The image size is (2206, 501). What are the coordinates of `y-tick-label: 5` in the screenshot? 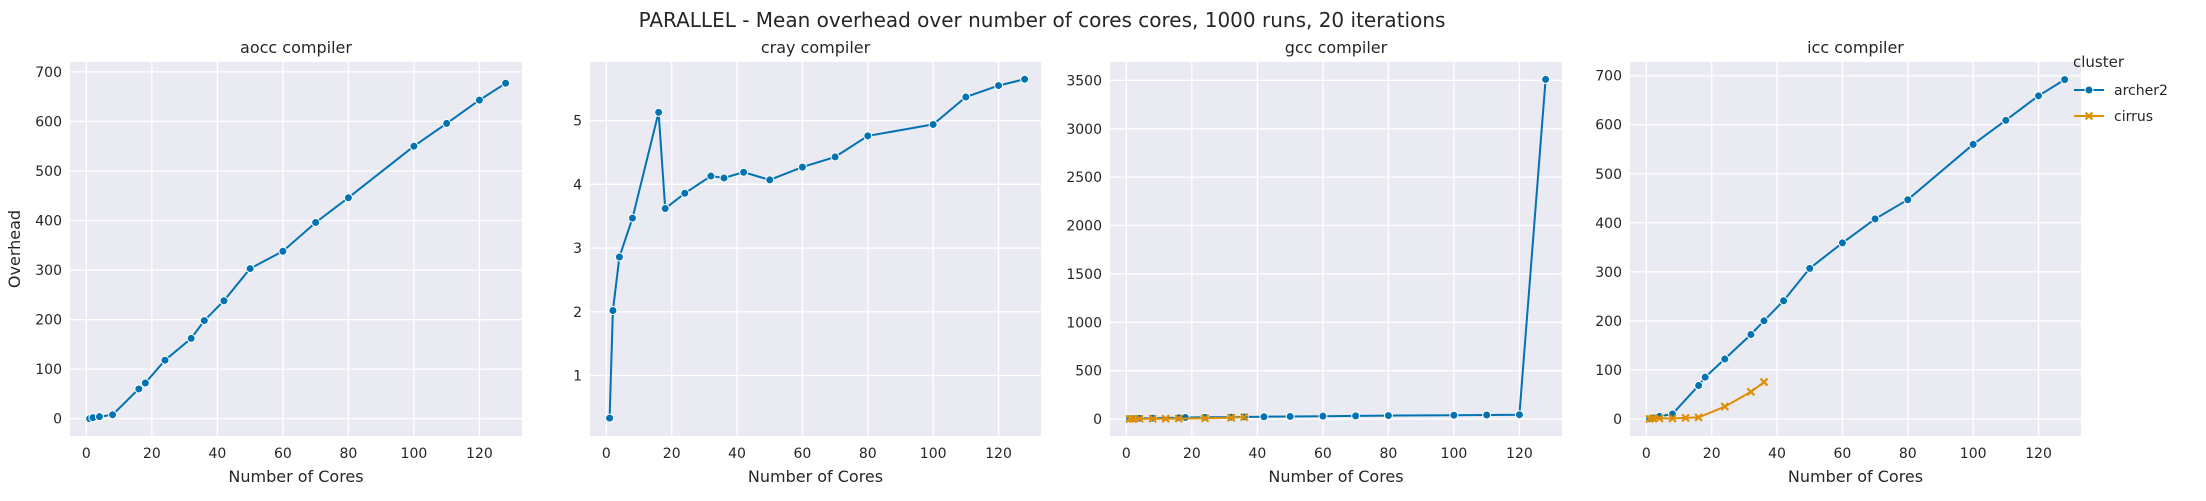 It's located at (577, 122).